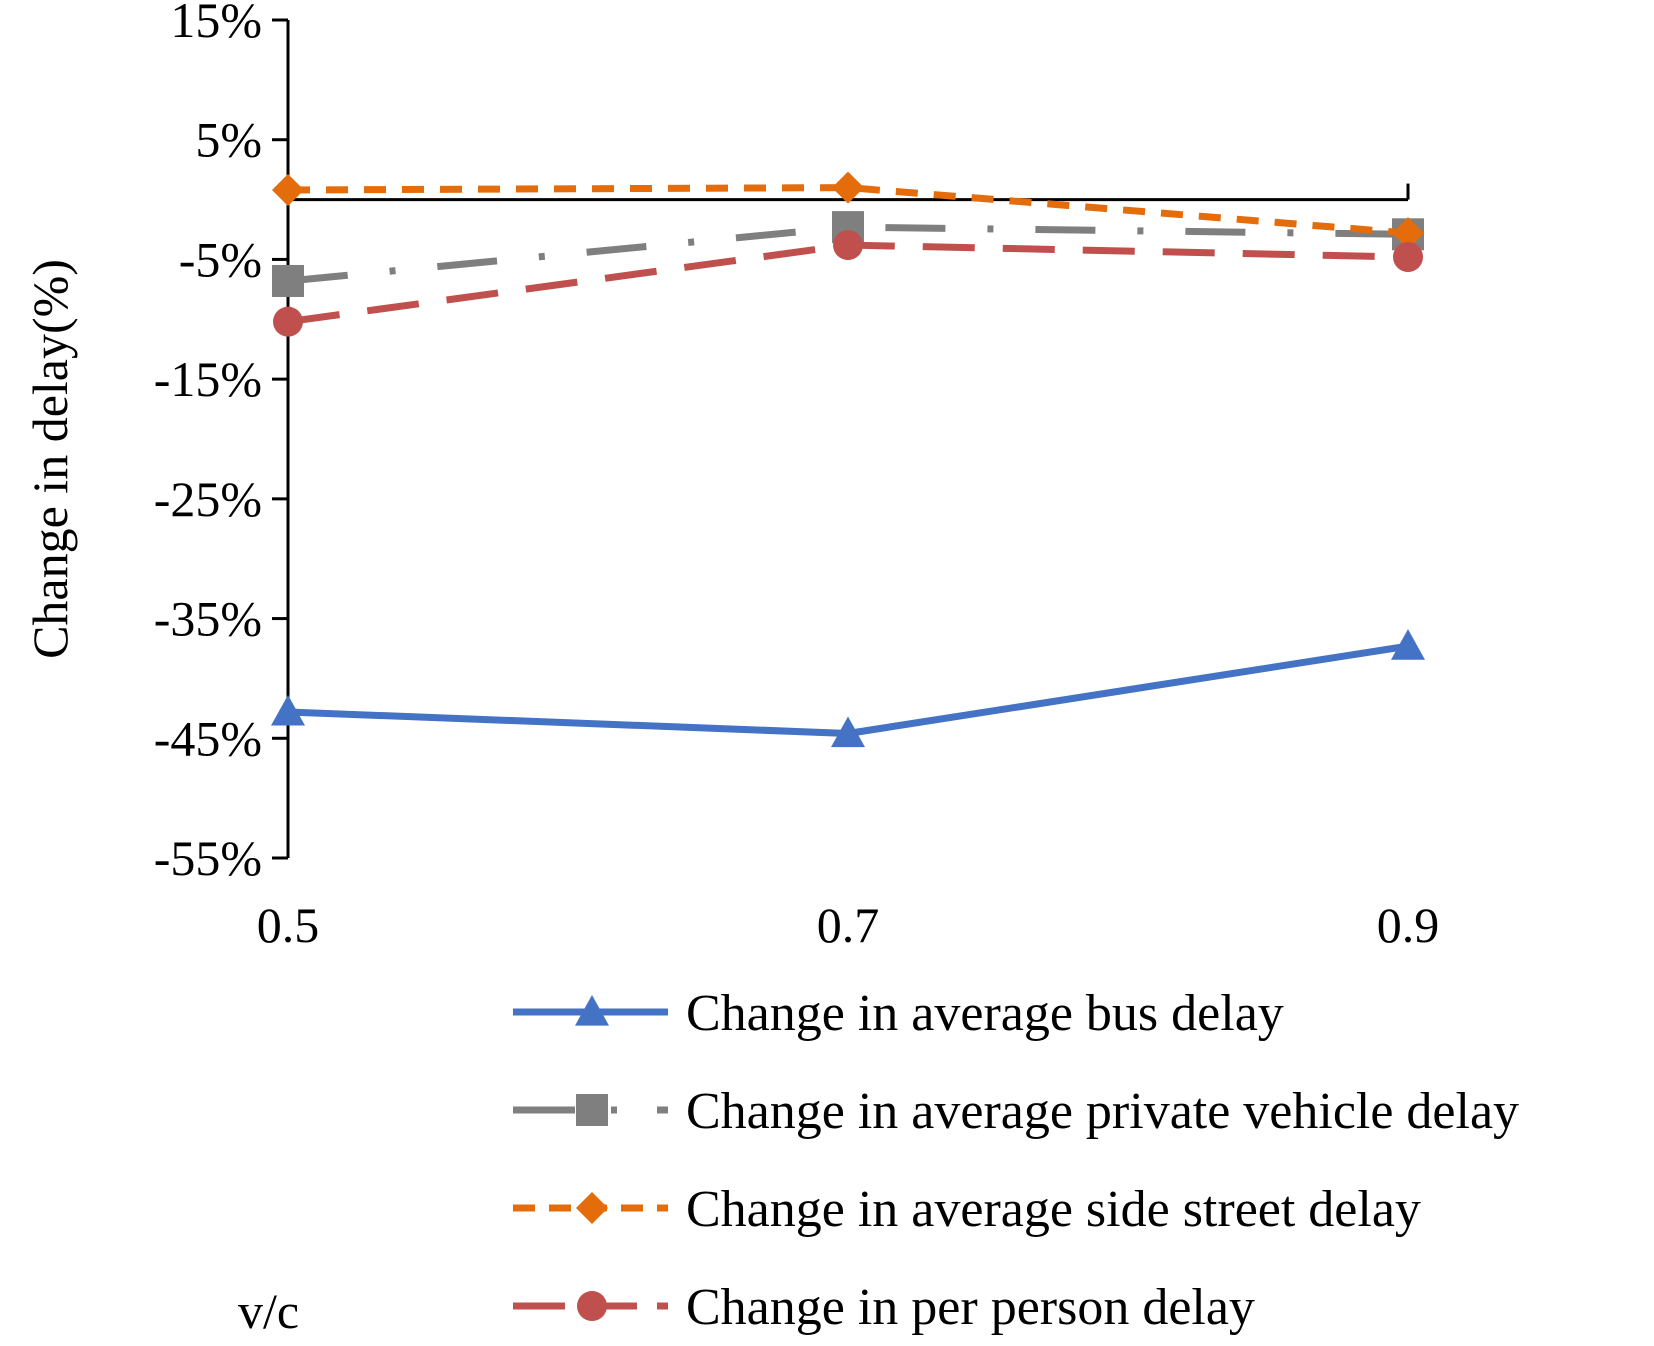 The image size is (1654, 1346). What do you see at coordinates (208, 499) in the screenshot?
I see `y-tick-label: -25%` at bounding box center [208, 499].